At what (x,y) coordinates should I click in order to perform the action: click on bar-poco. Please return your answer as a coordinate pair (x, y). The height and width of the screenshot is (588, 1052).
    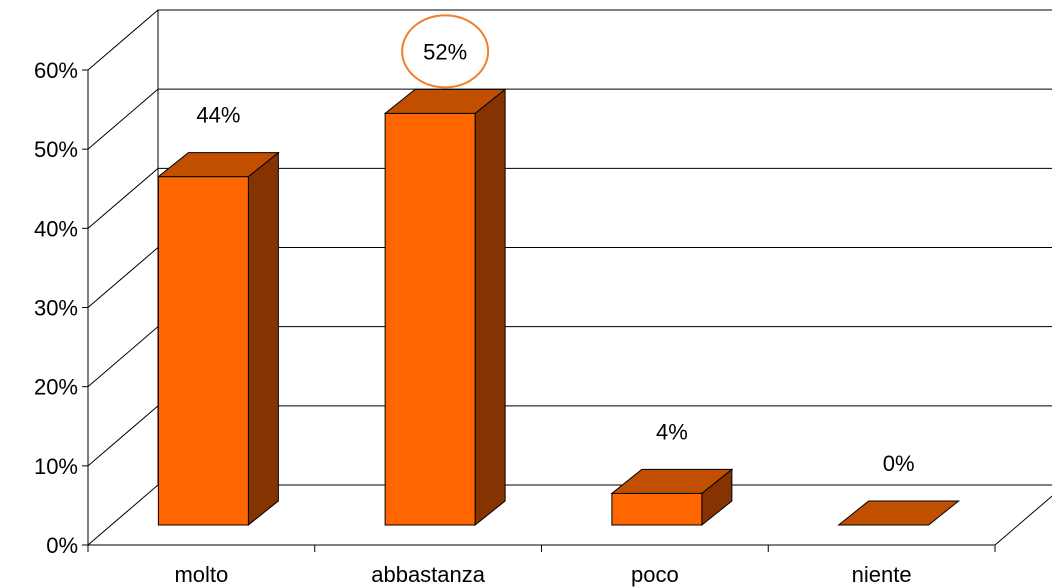
    Looking at the image, I should click on (672, 497).